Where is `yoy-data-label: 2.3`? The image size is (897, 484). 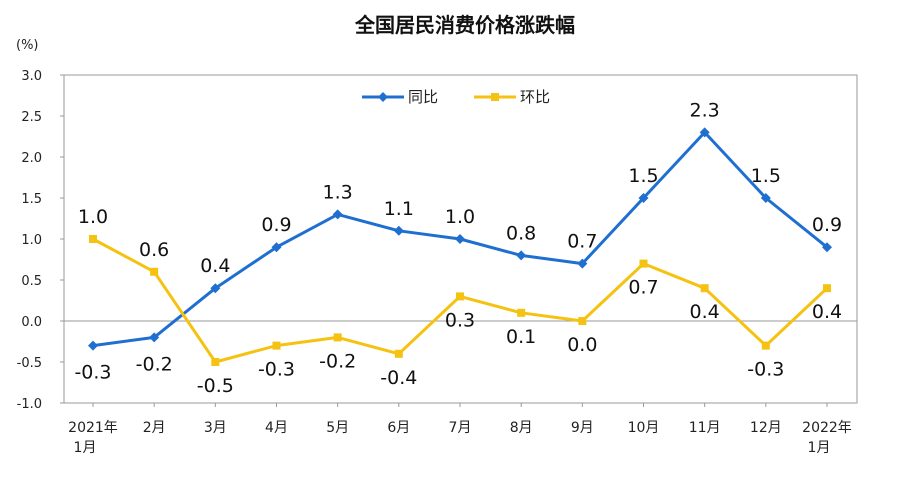
yoy-data-label: 2.3 is located at coordinates (705, 110).